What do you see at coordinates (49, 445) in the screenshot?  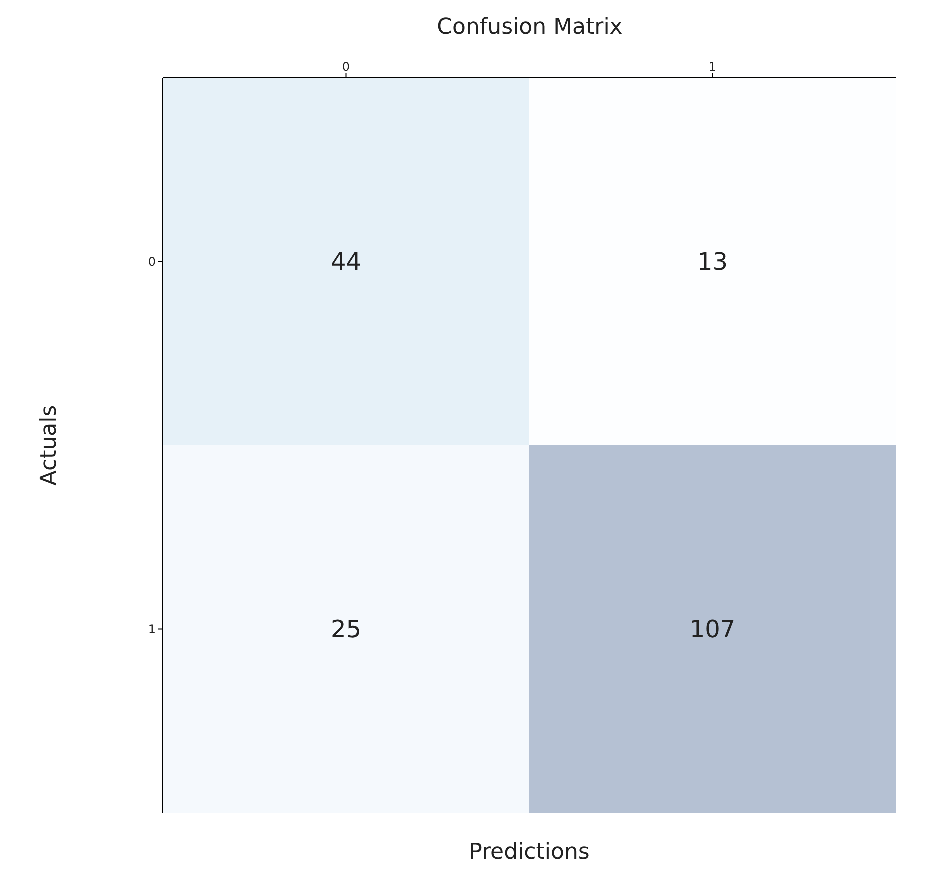 I see `y-axis-title: Actuals` at bounding box center [49, 445].